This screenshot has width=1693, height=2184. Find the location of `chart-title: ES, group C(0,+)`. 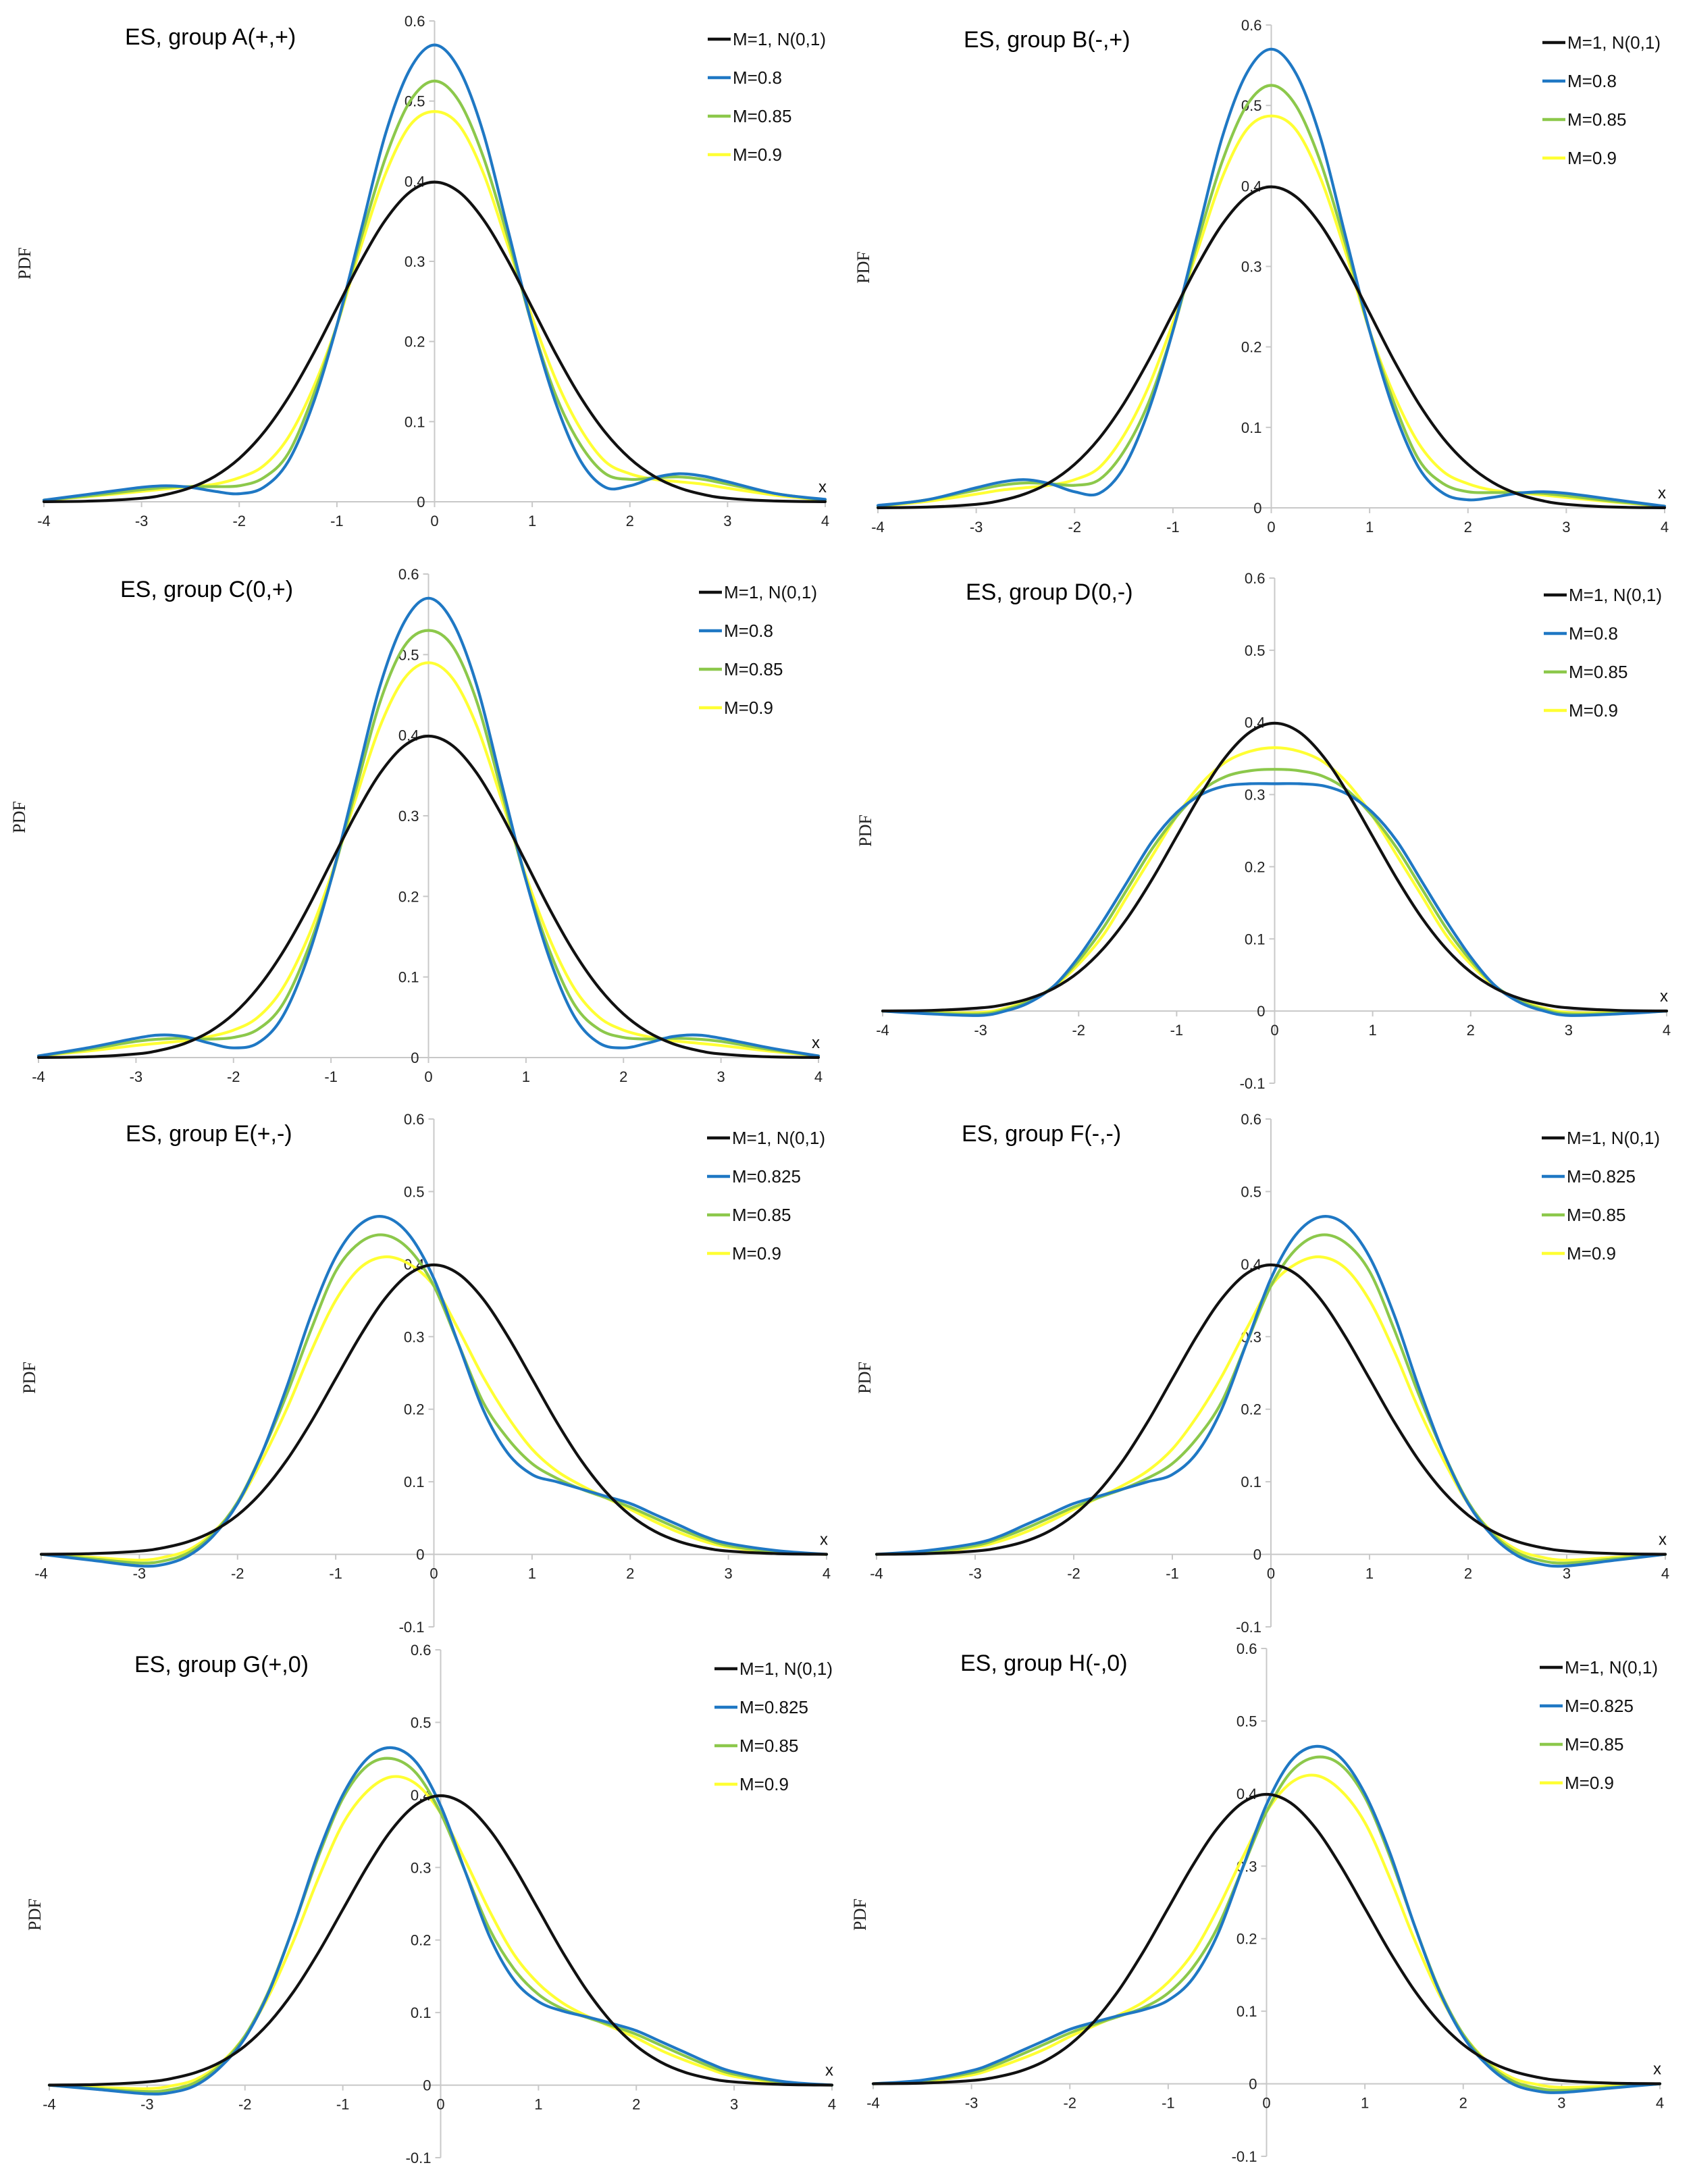

chart-title: ES, group C(0,+) is located at coordinates (206, 589).